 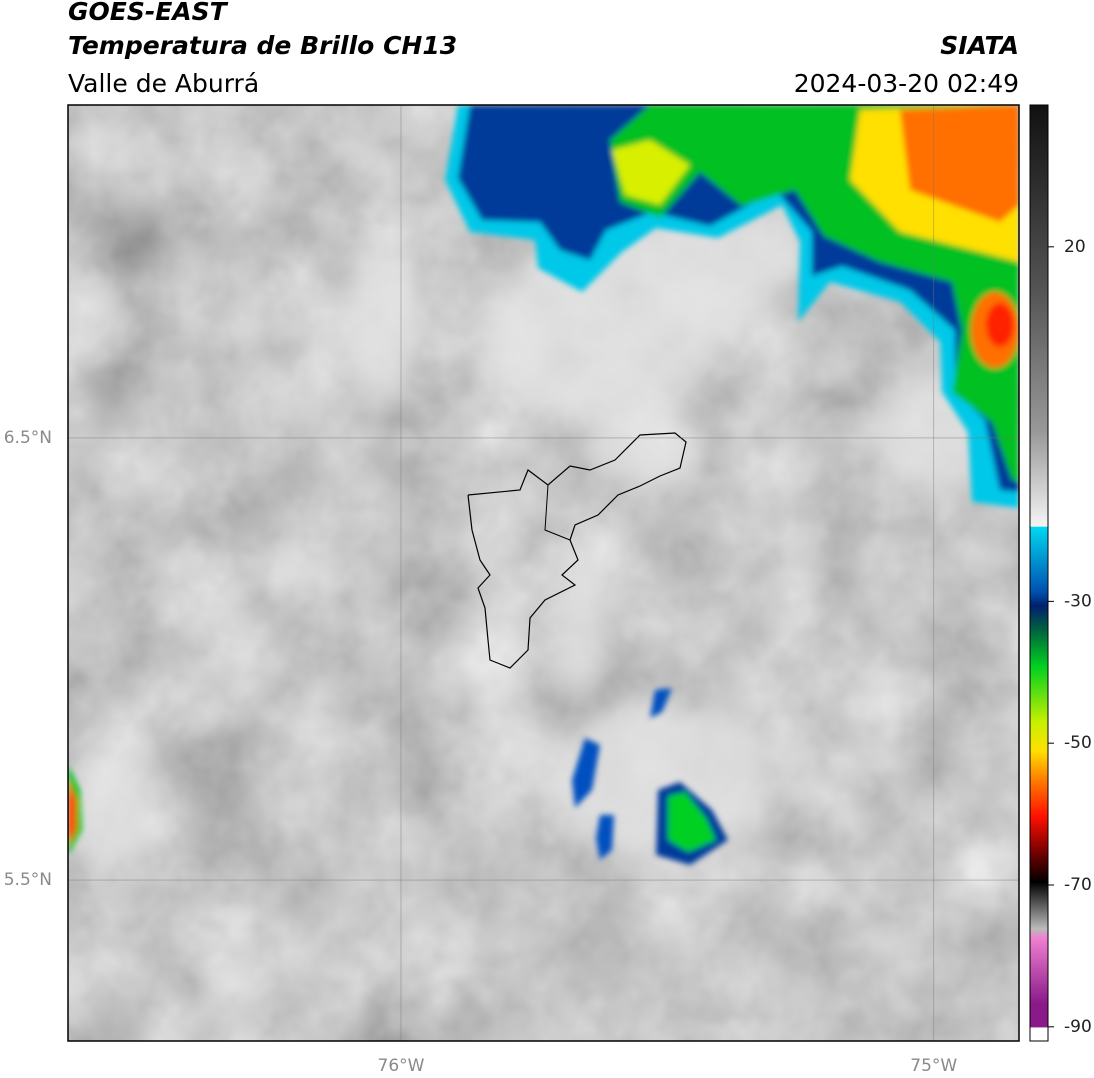 I want to click on region: Valle de Aburrá, so click(x=163, y=83).